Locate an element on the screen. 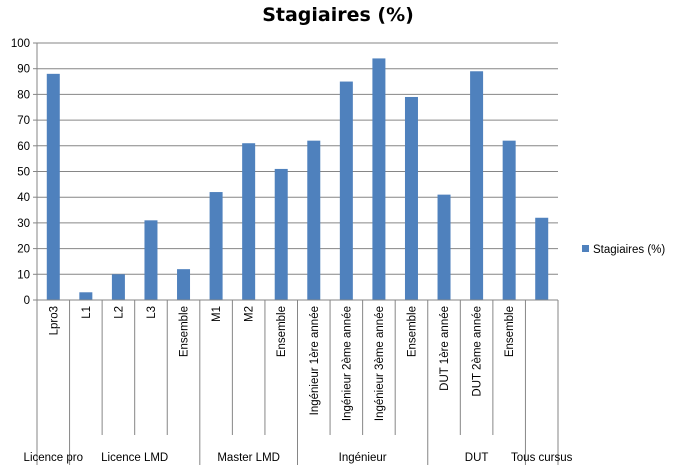 The image size is (675, 468). legend-label: Stagiaires (%) is located at coordinates (629, 250).